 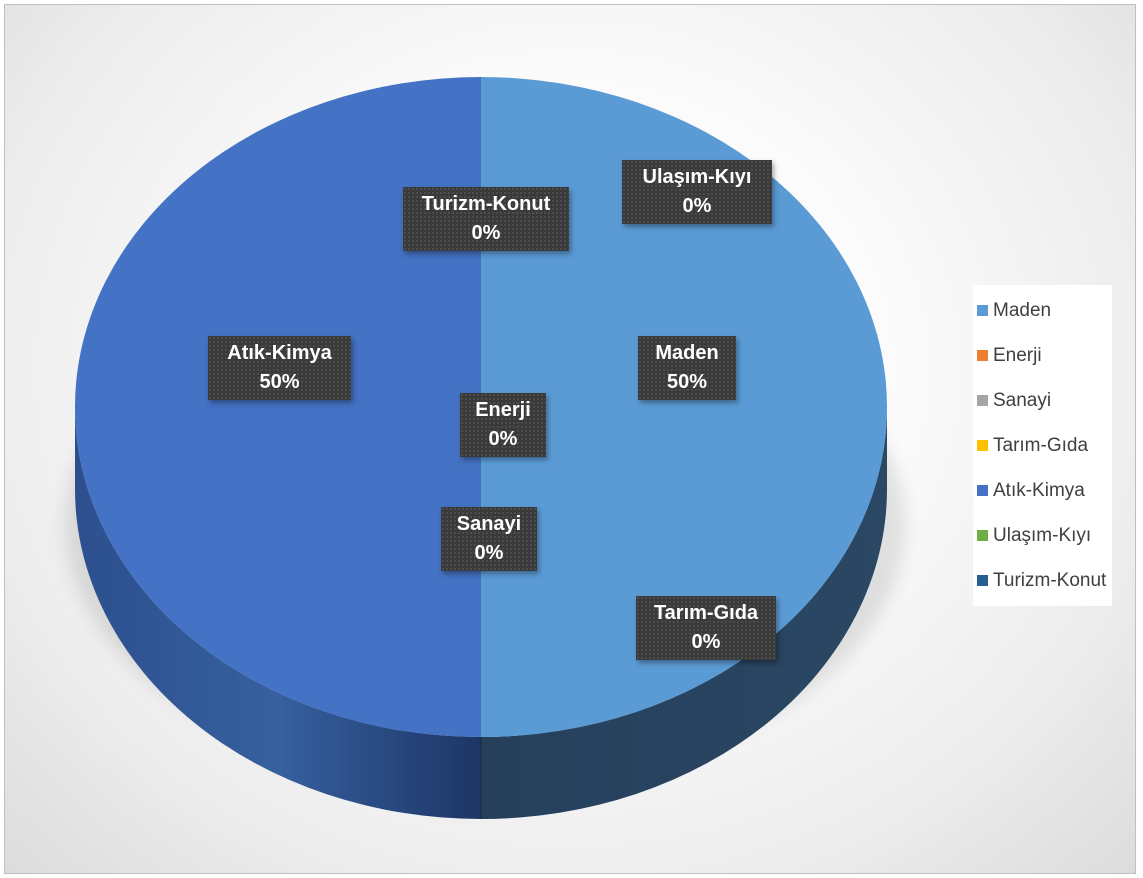 I want to click on legend-item: Turizm-Konut, so click(x=1041, y=580).